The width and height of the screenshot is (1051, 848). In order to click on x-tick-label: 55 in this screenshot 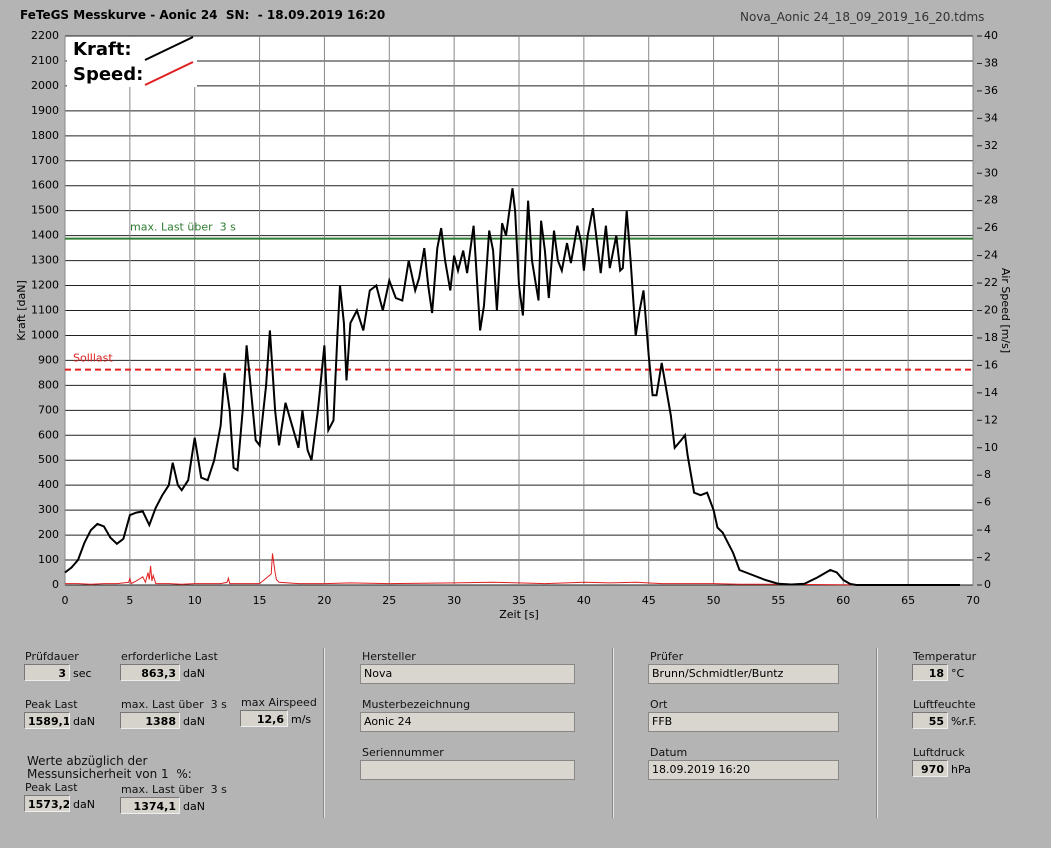, I will do `click(778, 600)`.